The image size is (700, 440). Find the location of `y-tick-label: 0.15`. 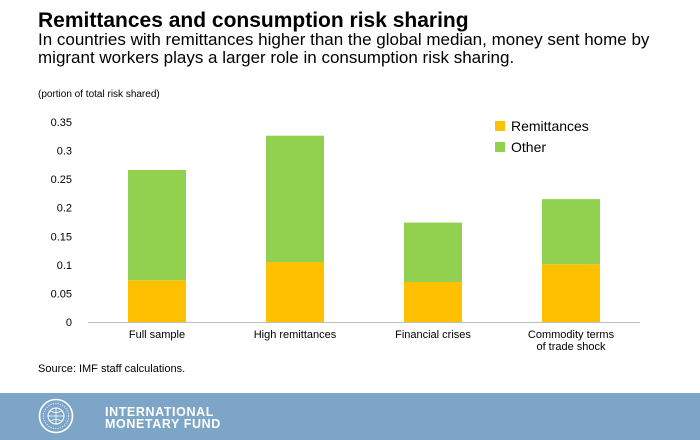

y-tick-label: 0.15 is located at coordinates (61, 237).